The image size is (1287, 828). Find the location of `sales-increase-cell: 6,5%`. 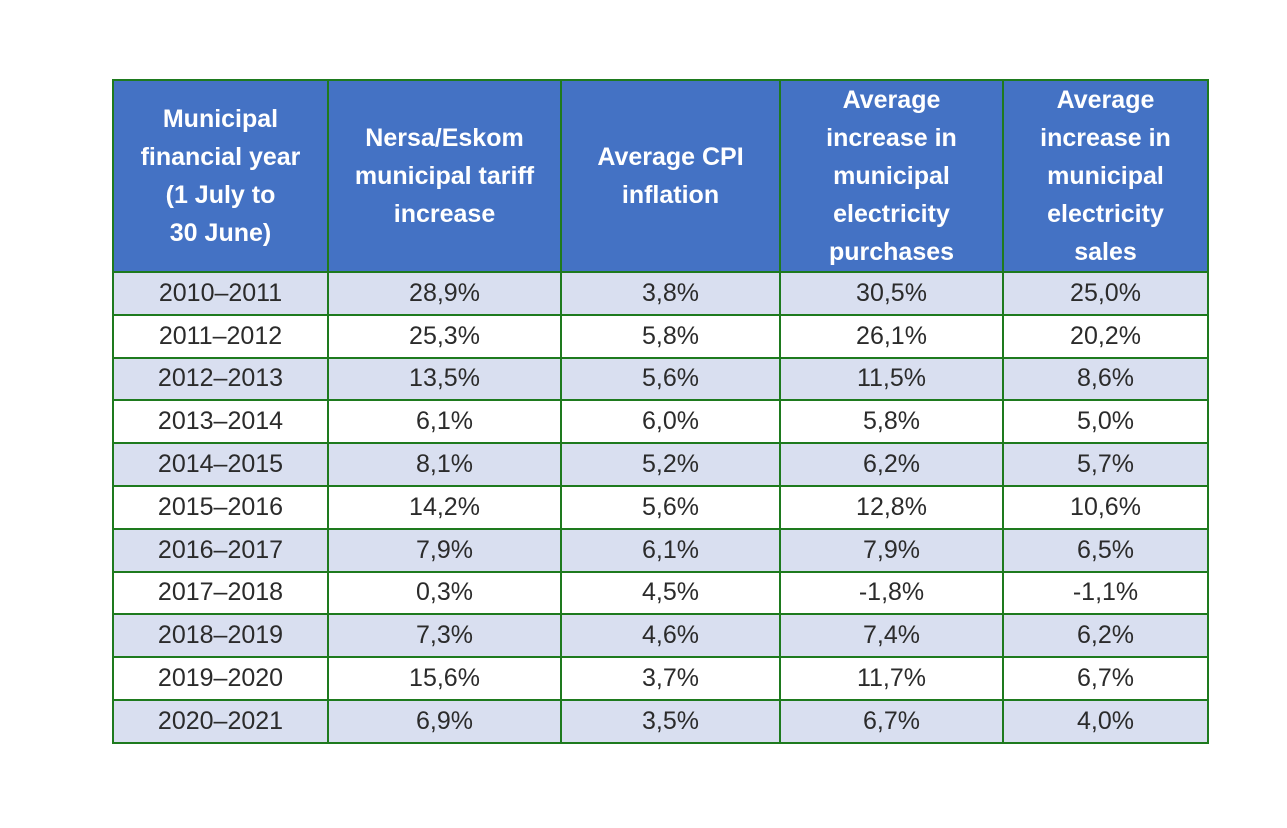

sales-increase-cell: 6,5% is located at coordinates (1105, 550).